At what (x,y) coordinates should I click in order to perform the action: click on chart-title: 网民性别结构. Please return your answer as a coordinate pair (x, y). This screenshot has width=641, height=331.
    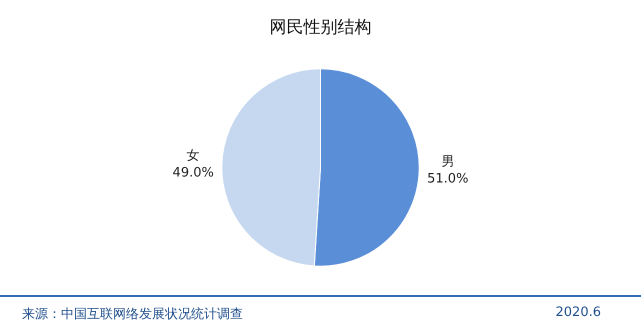
    Looking at the image, I should click on (321, 28).